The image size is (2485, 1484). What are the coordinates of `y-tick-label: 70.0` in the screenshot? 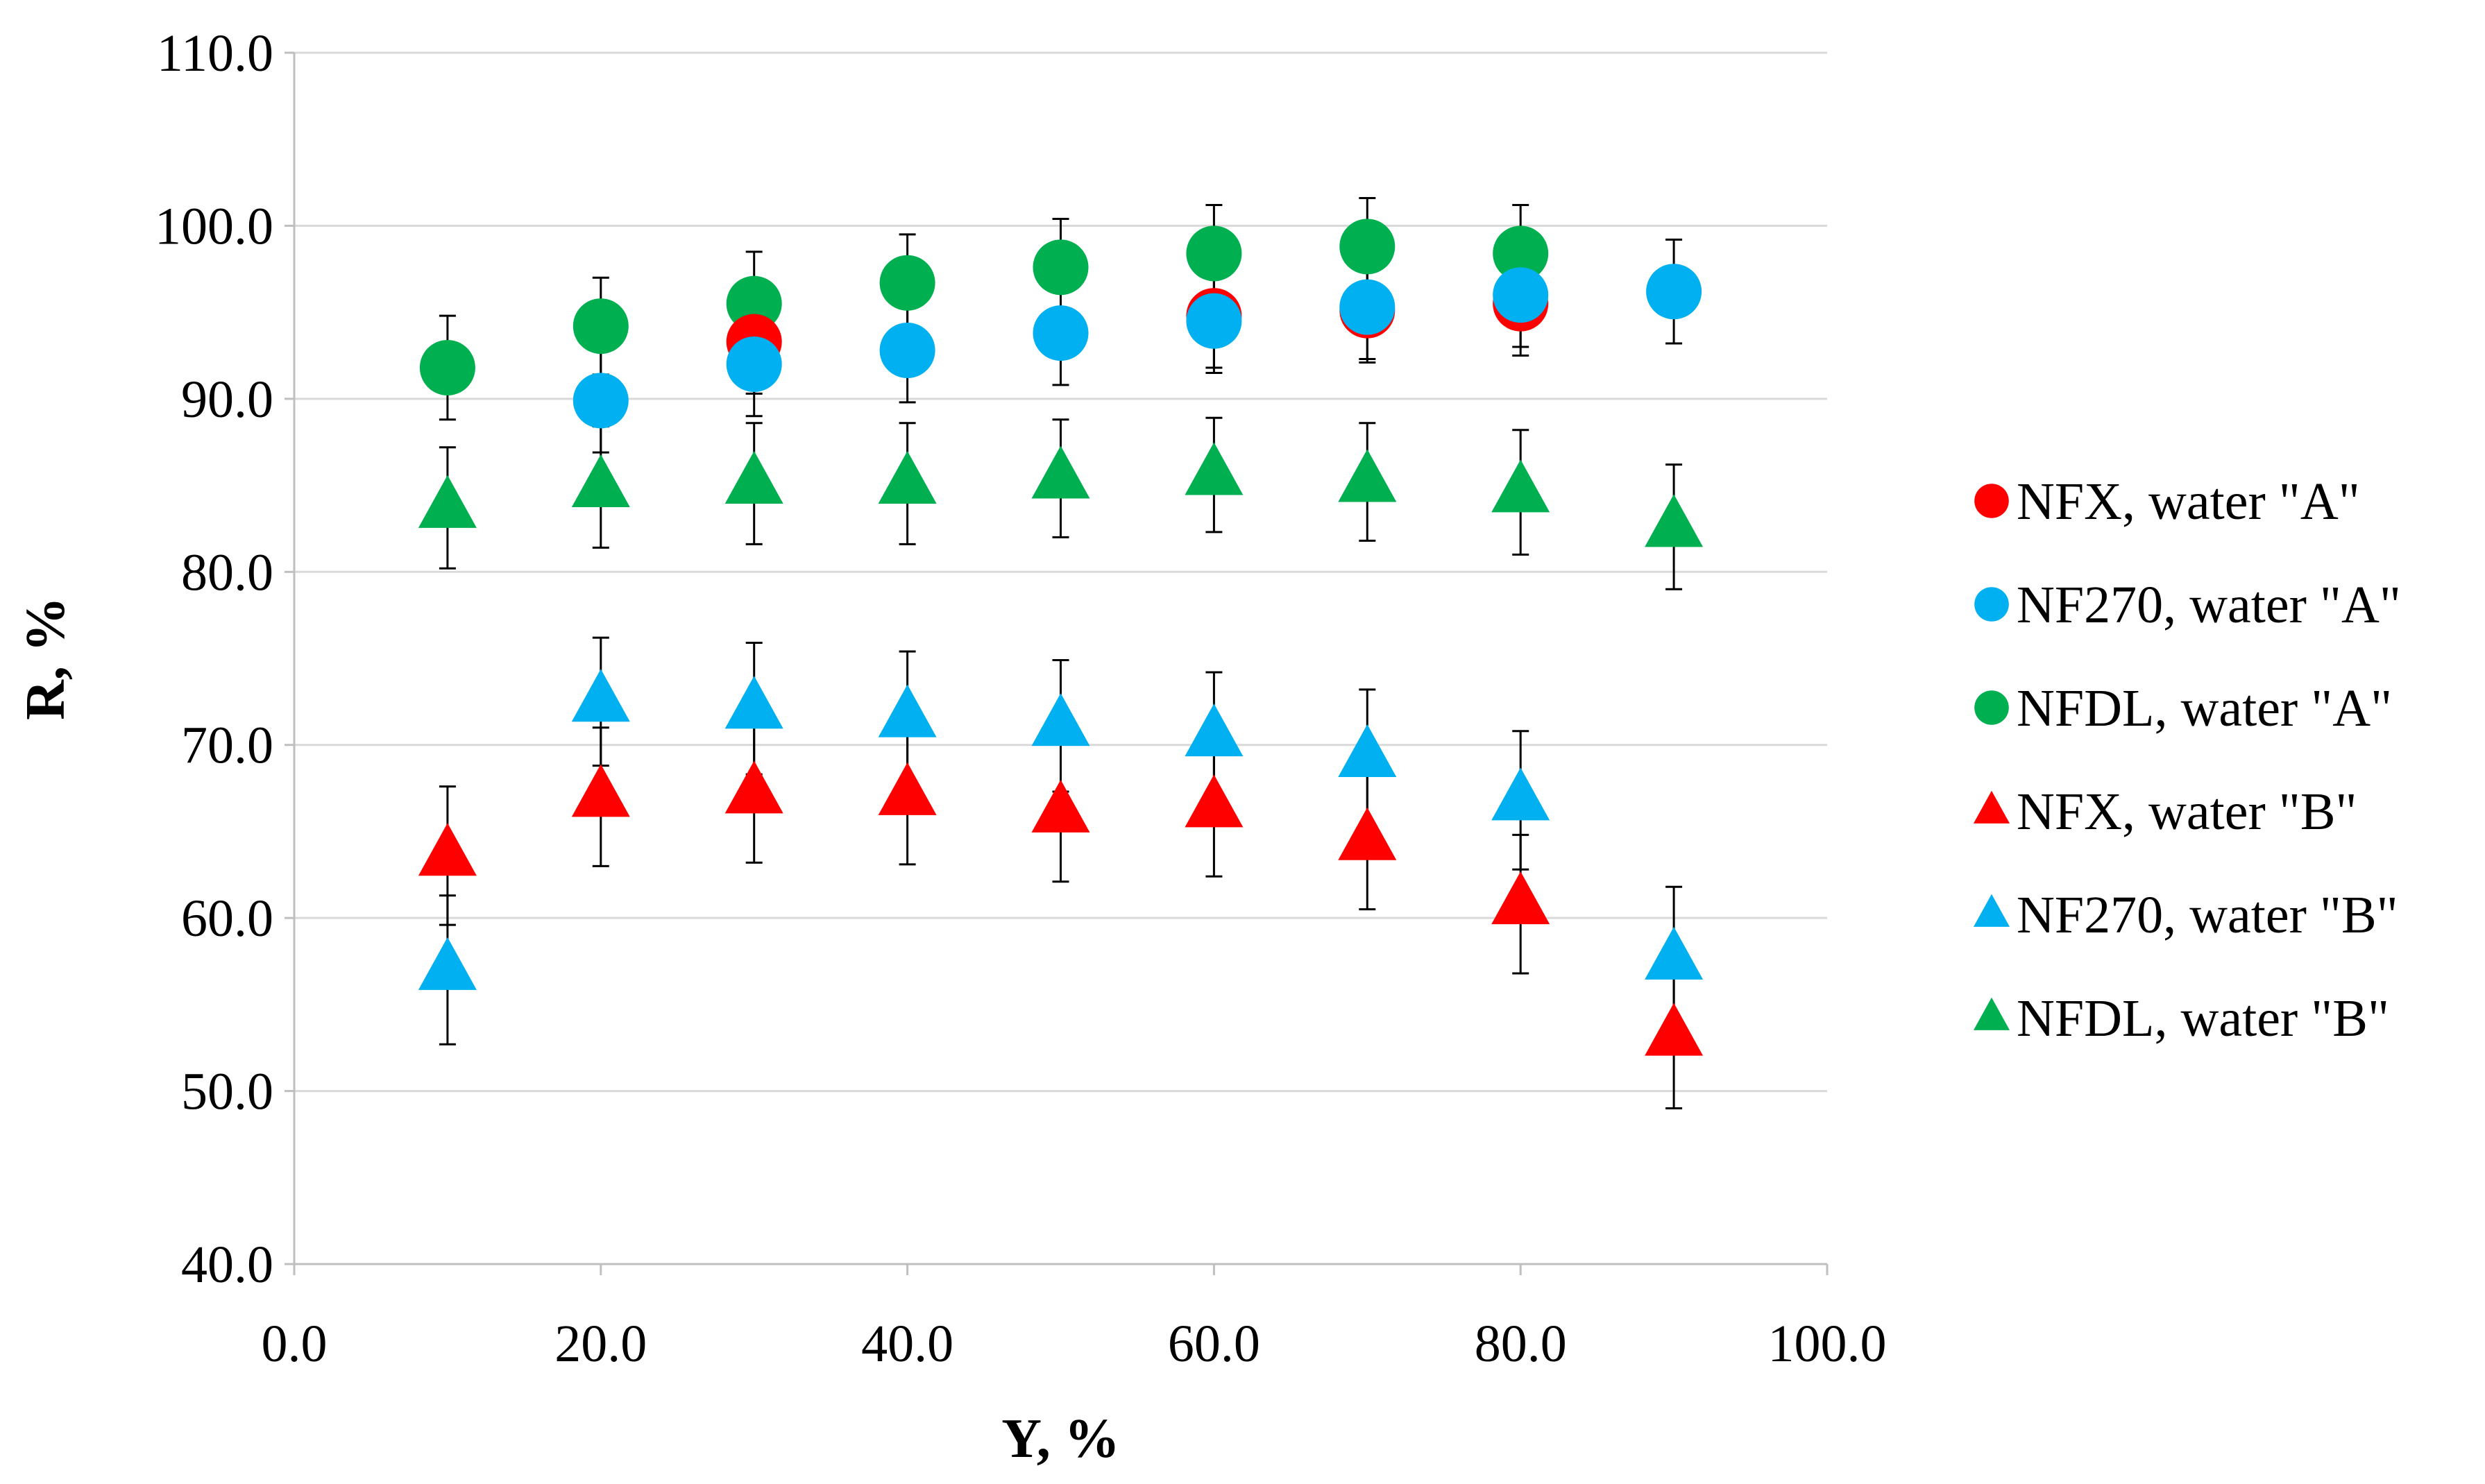 It's located at (227, 746).